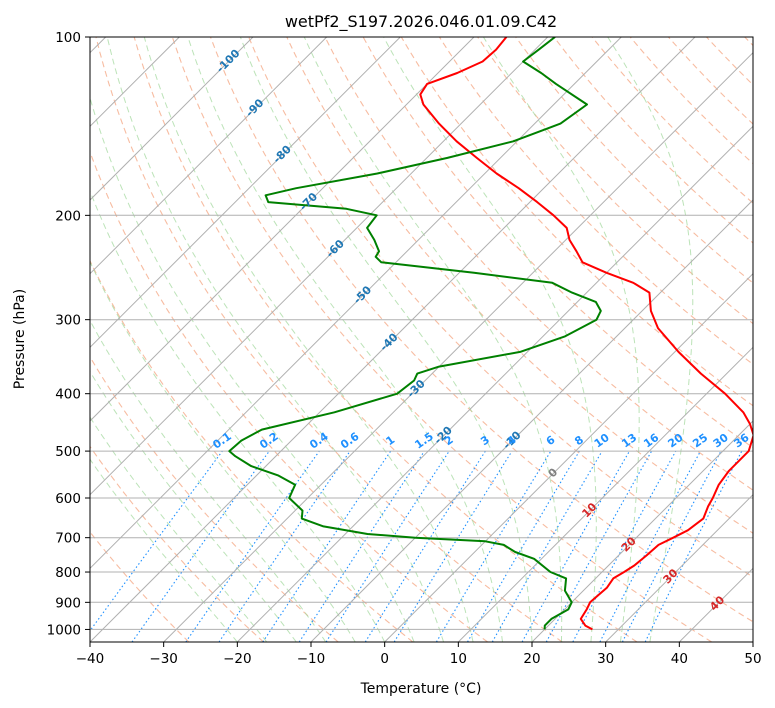  I want to click on y-tick-label: 600, so click(68, 499).